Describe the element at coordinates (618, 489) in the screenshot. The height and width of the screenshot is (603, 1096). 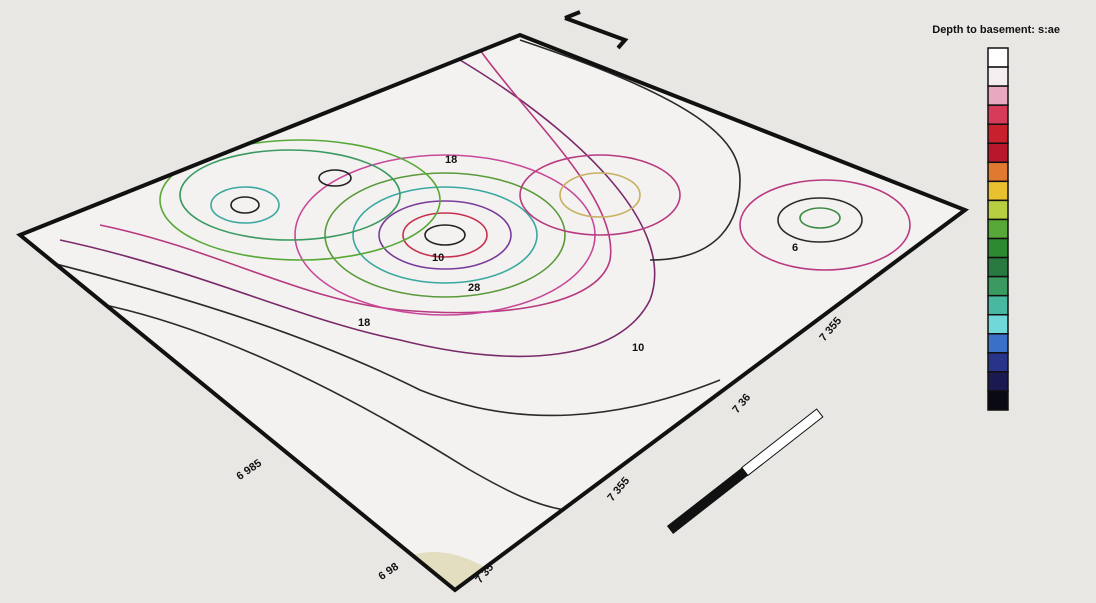
I see `axis-label: 7 355` at that location.